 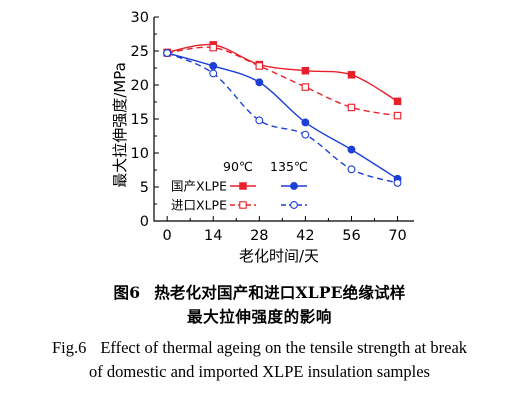 I want to click on x-tick-label: 0, so click(x=167, y=236).